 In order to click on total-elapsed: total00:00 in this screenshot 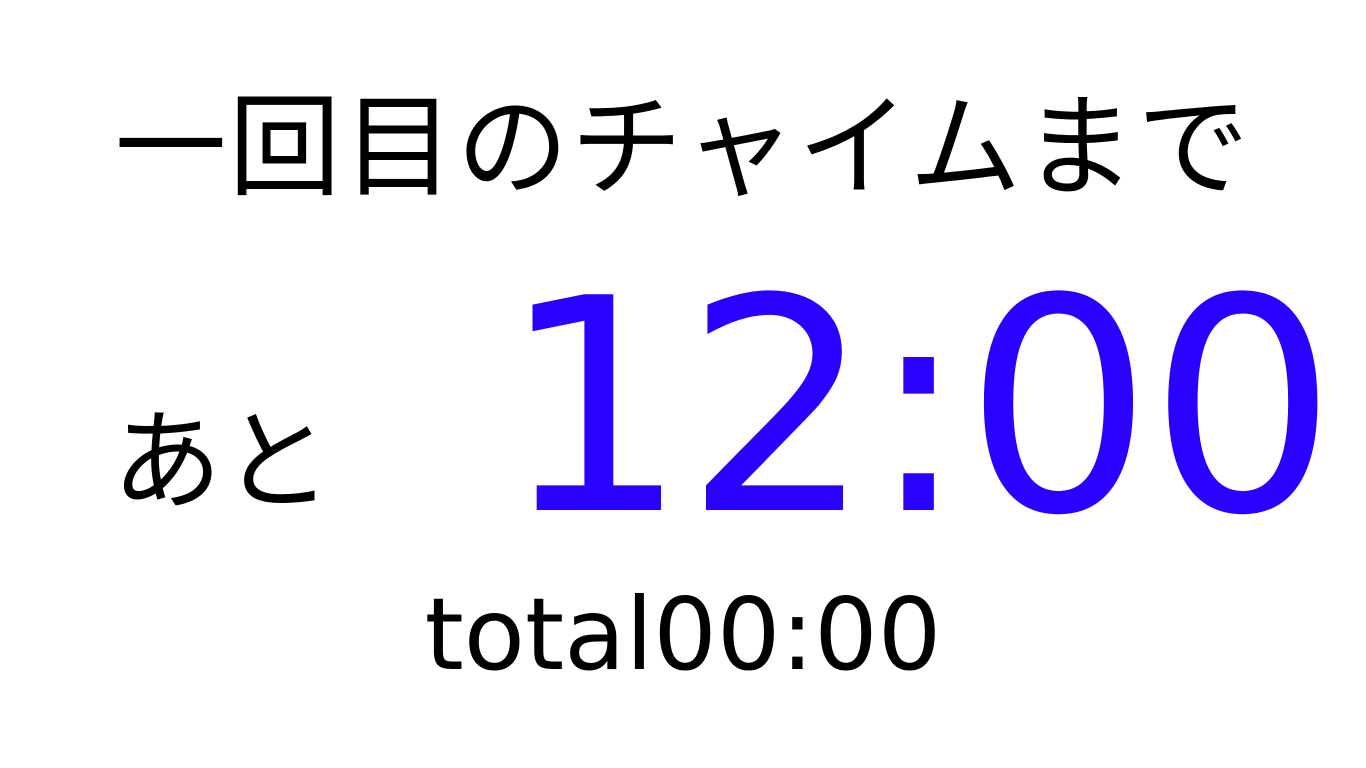, I will do `click(683, 634)`.